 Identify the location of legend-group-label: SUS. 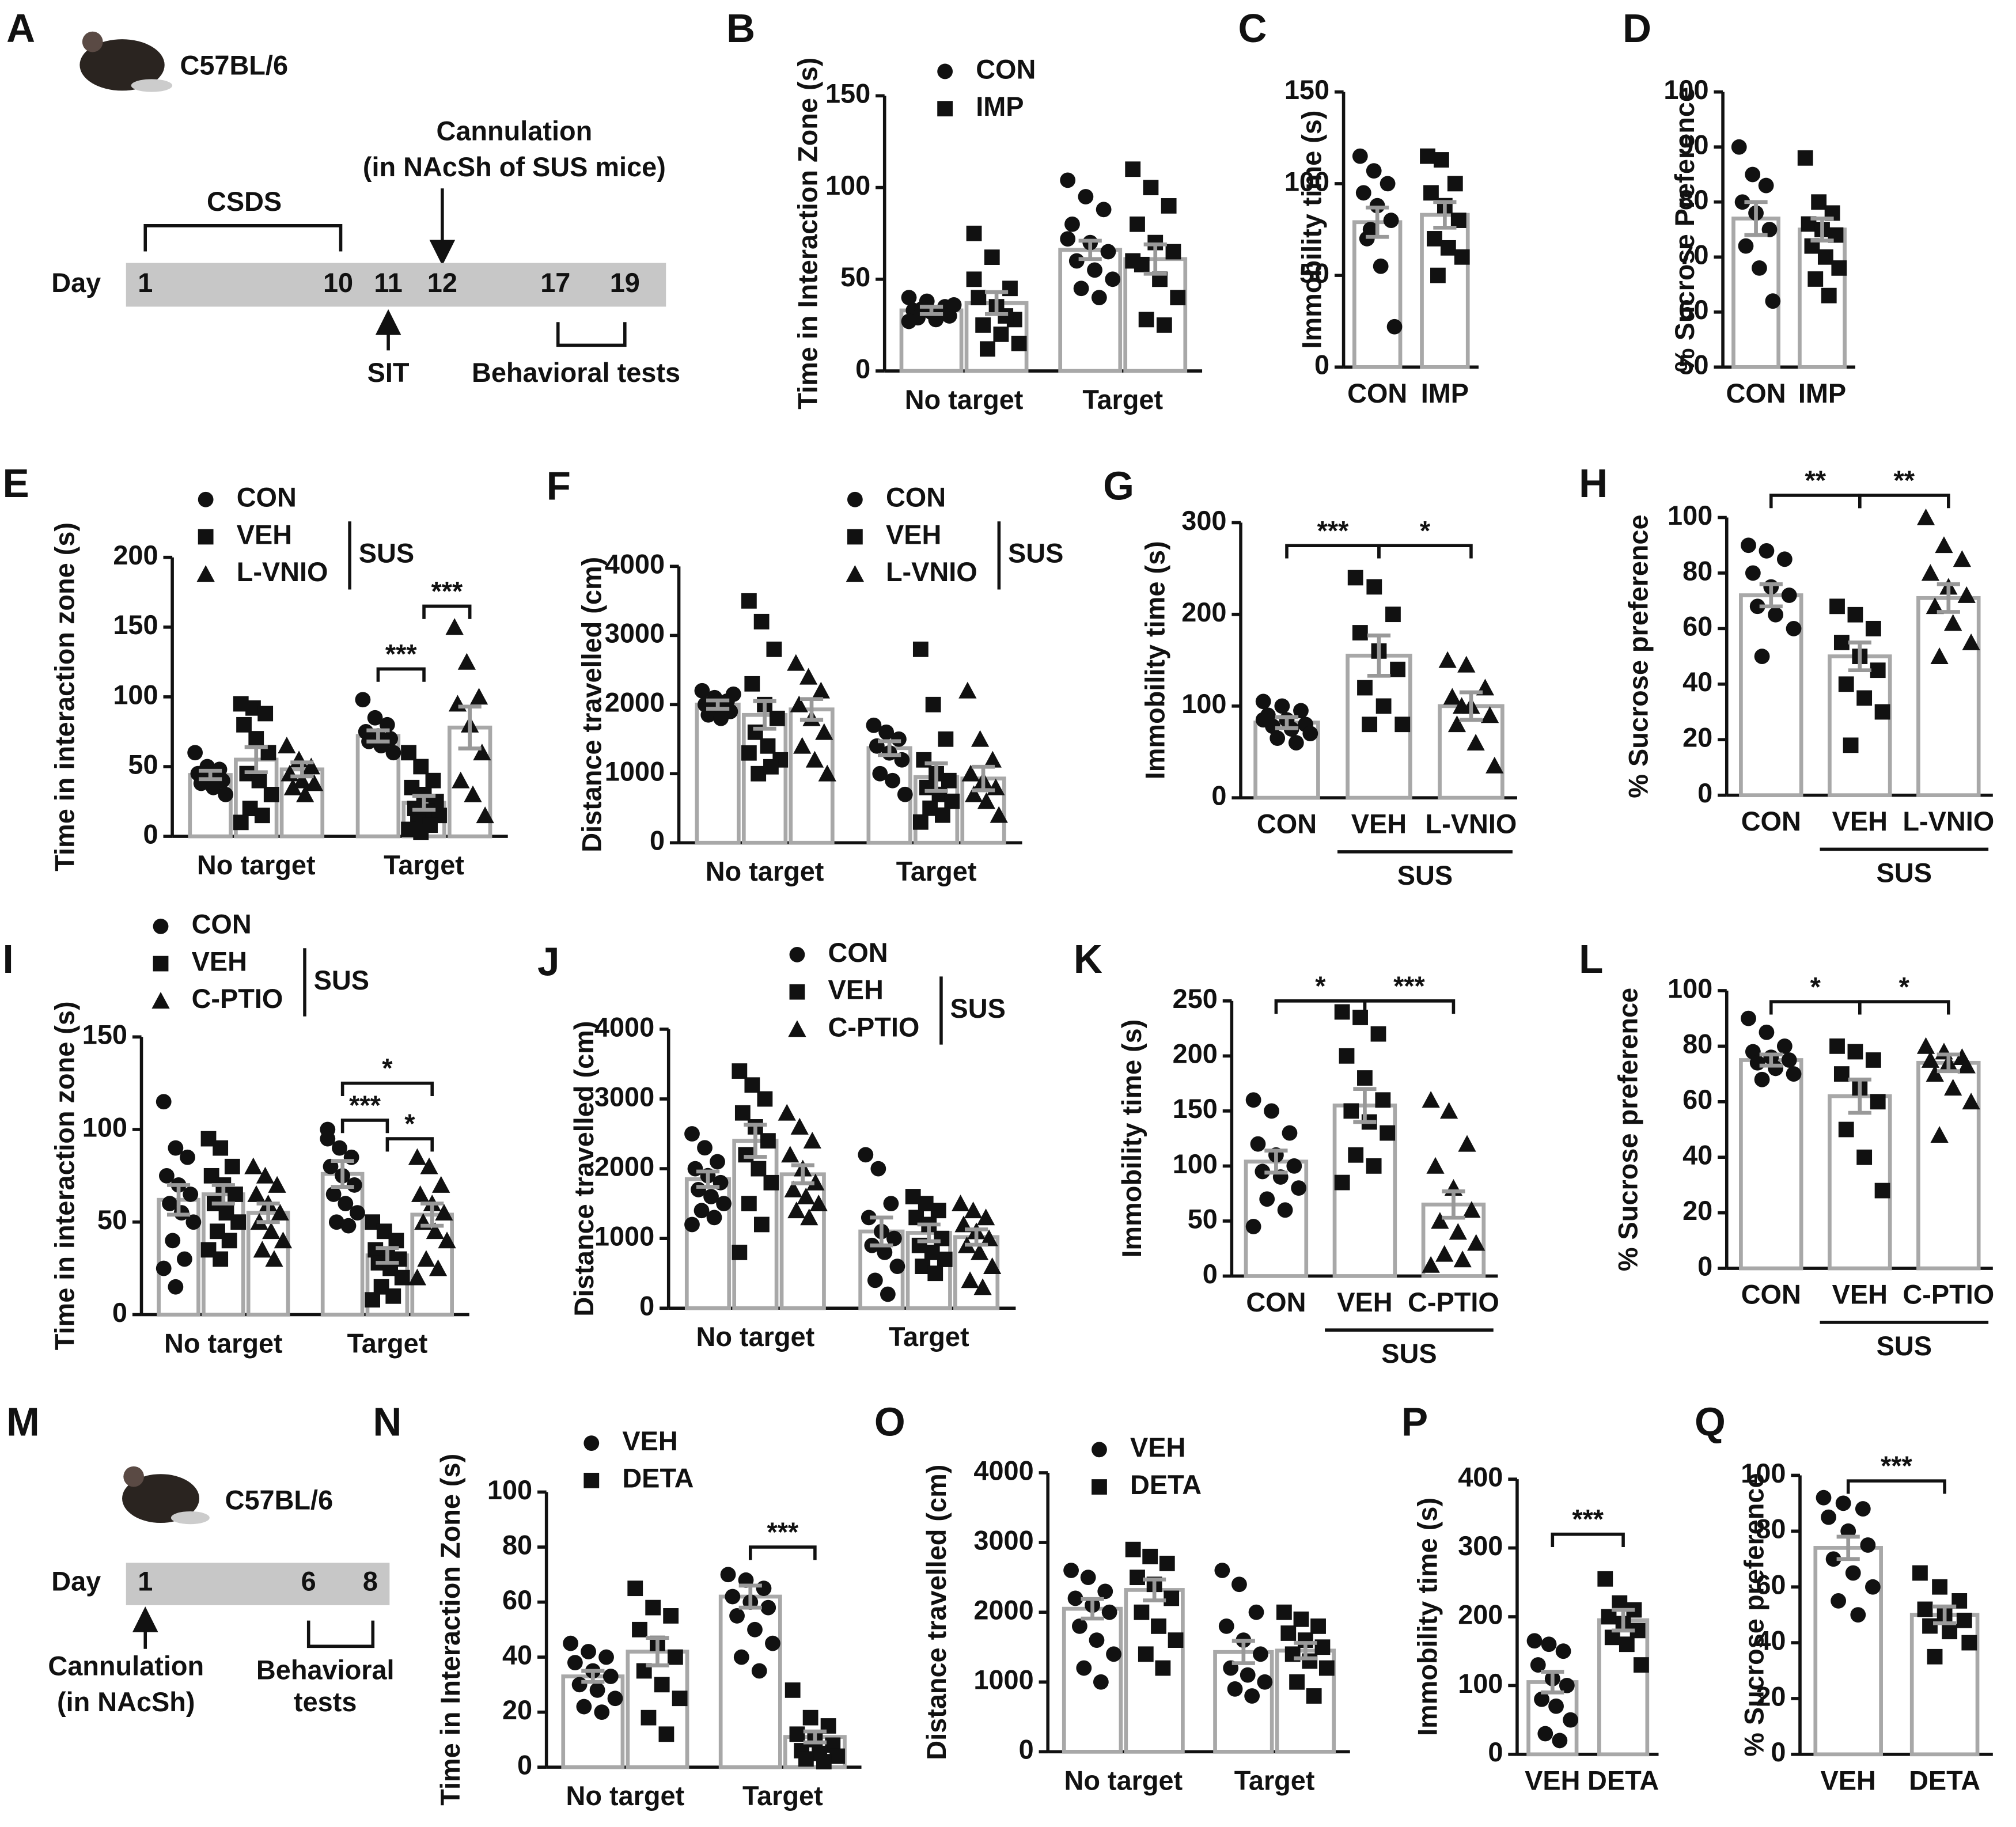
(341, 980).